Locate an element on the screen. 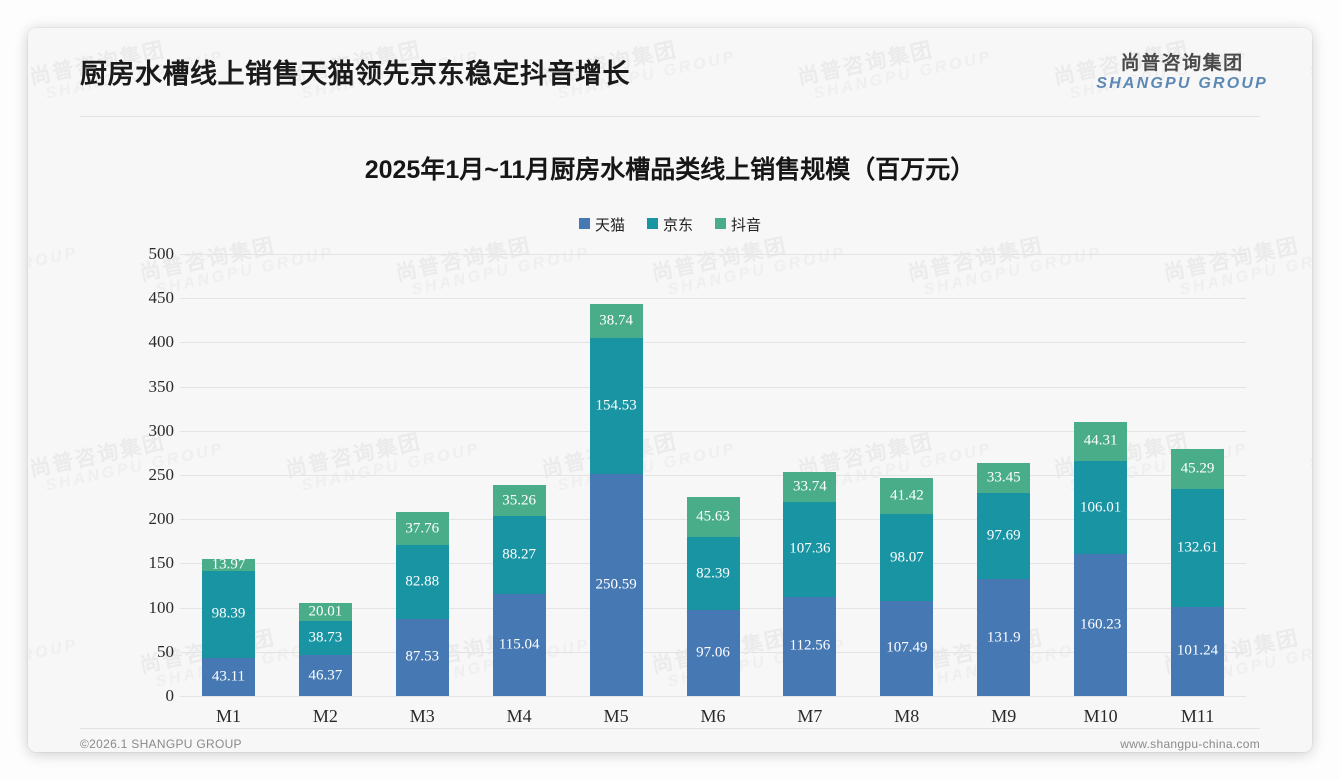  bar-segment: 82.39 is located at coordinates (713, 574).